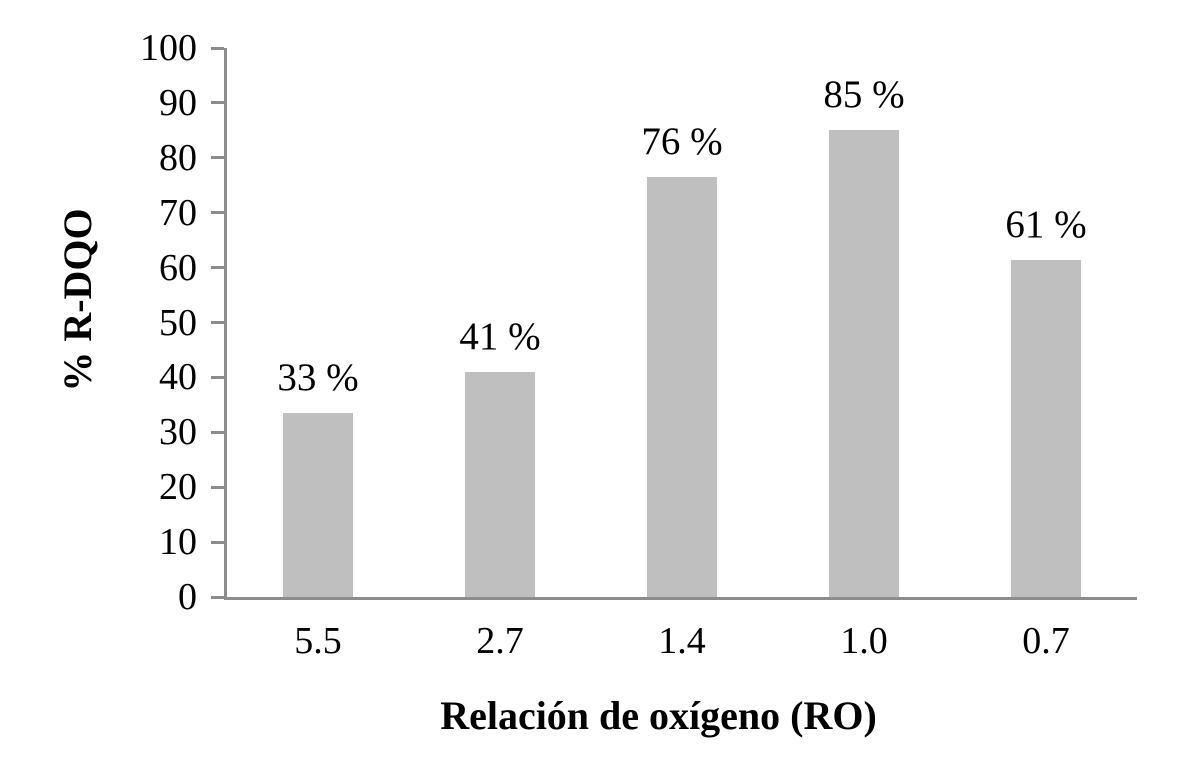 This screenshot has height=761, width=1187. Describe the element at coordinates (318, 477) in the screenshot. I see `bar-5.5: 33 %` at that location.